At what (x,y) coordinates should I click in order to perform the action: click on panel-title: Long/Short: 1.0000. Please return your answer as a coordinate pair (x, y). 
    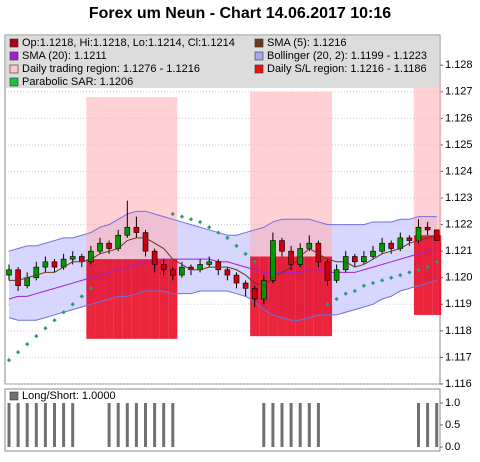
    Looking at the image, I should click on (69, 396).